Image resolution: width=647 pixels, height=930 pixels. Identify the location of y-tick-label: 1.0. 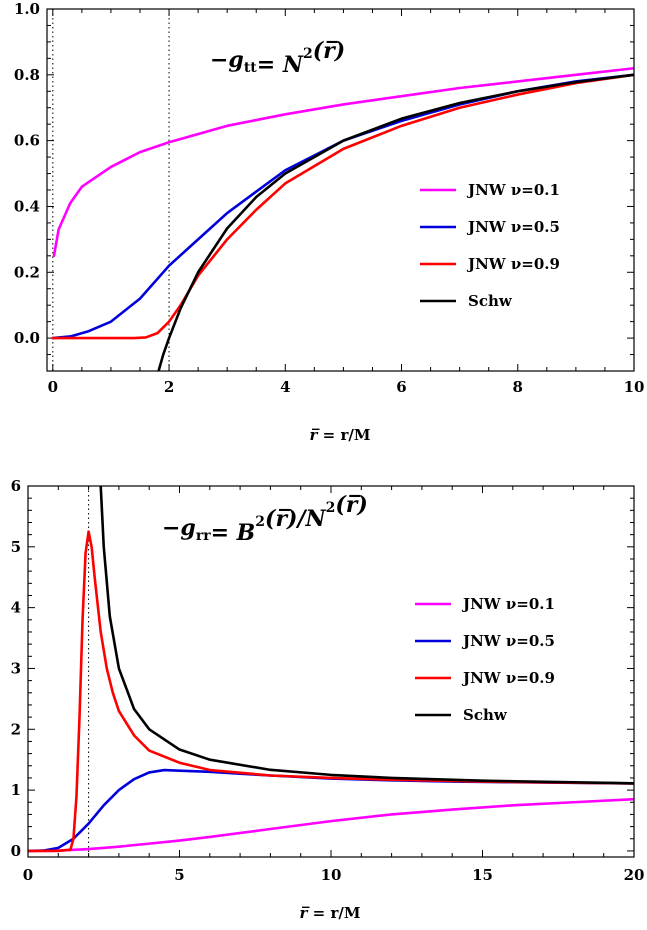
(27, 9).